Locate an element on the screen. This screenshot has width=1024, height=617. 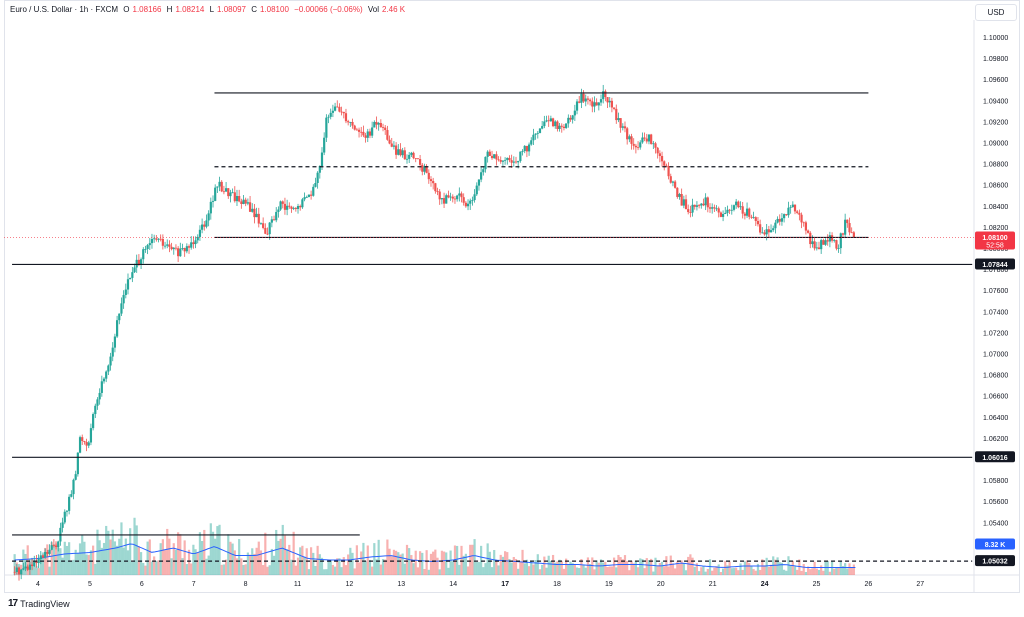
currency-button: USD is located at coordinates (996, 12).